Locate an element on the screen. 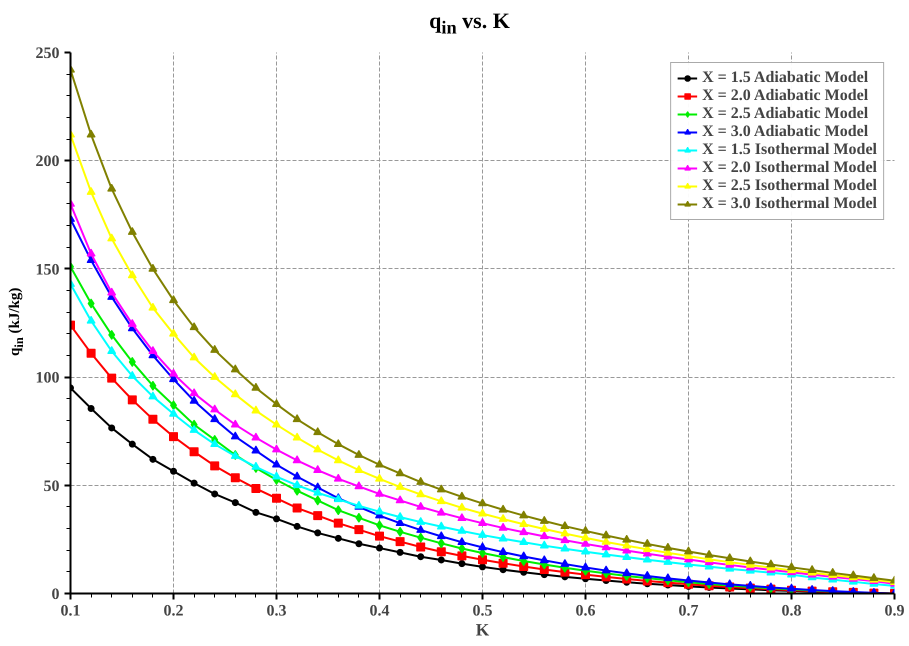 The image size is (909, 646). x-tick-label: 0.3 is located at coordinates (276, 611).